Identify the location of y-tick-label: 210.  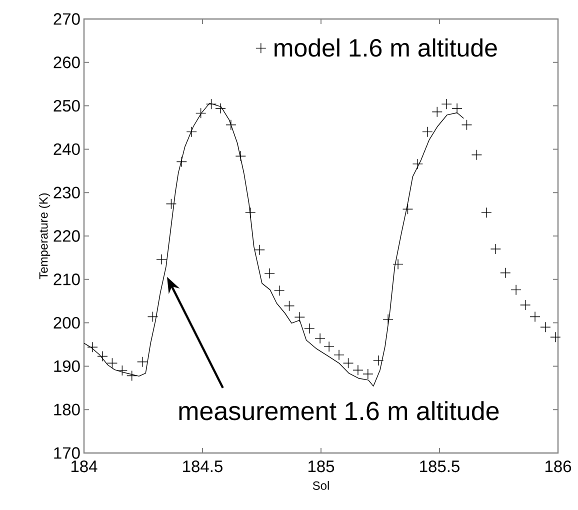
(67, 280).